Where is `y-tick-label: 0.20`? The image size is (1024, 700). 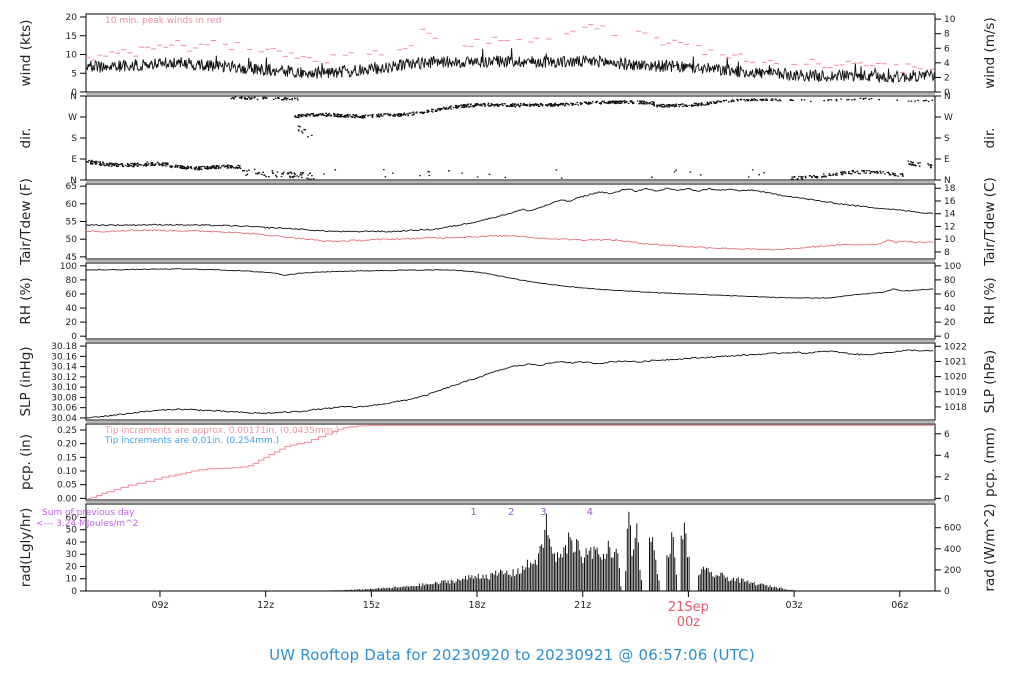 y-tick-label: 0.20 is located at coordinates (67, 445).